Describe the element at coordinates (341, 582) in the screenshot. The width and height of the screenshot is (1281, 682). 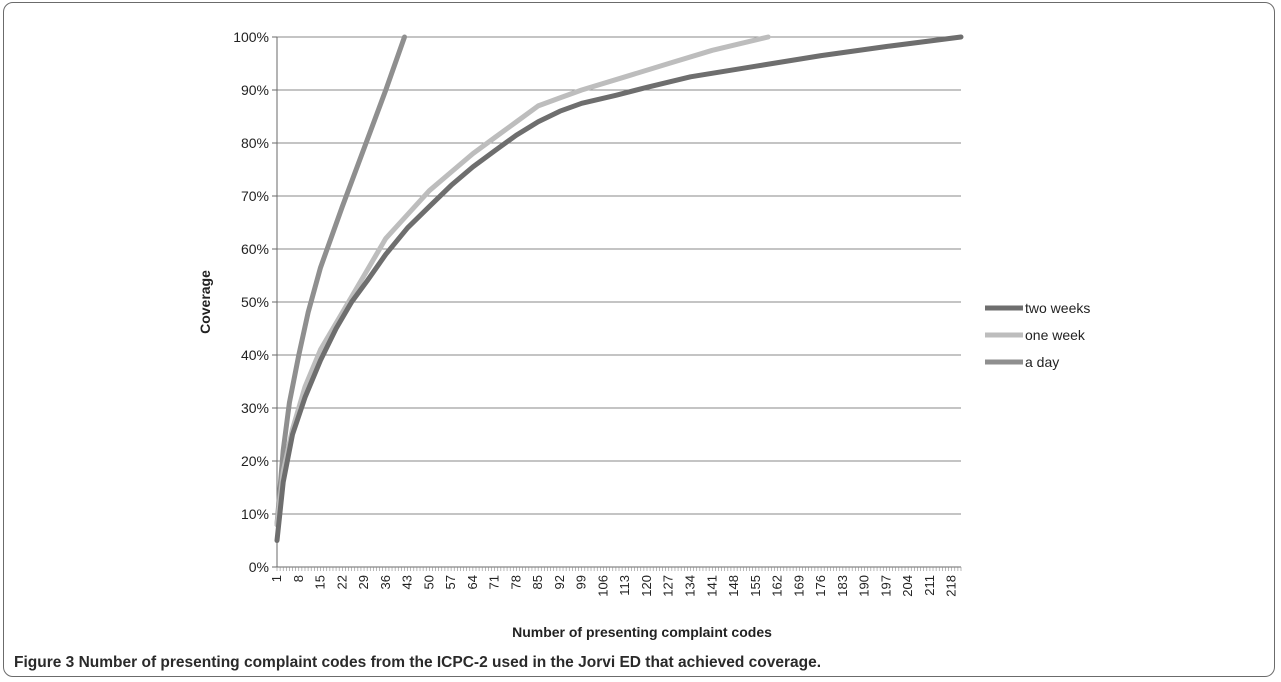
I see `x-tick-label: 22` at that location.